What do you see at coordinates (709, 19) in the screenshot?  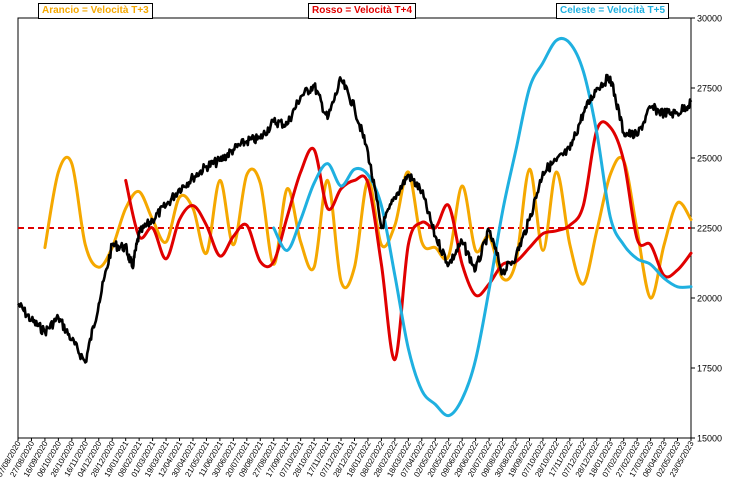 I see `y-tick-label: 30000` at bounding box center [709, 19].